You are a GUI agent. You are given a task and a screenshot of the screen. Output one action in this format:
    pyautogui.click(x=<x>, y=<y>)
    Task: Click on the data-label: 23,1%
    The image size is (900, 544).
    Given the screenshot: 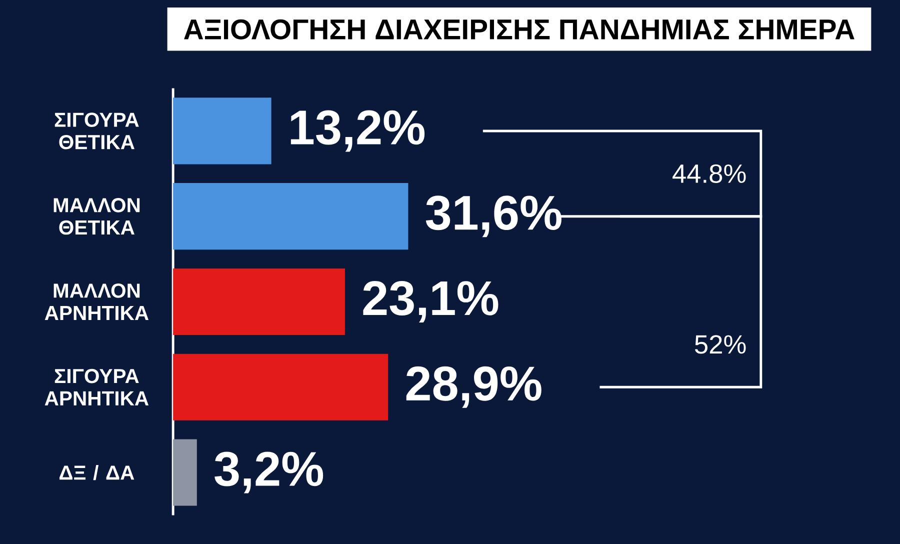 What is the action you would take?
    pyautogui.click(x=430, y=301)
    